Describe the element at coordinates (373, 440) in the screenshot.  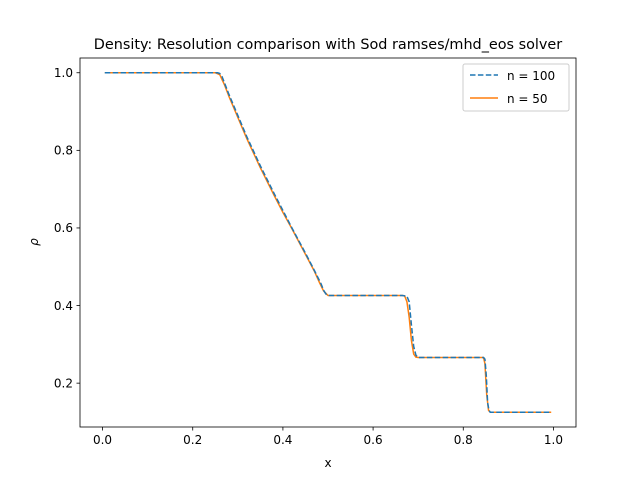
I see `x-tick-label: 0.6` at that location.